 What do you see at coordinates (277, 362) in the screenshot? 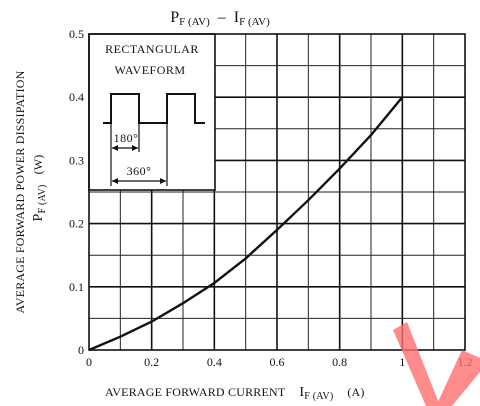
I see `x-tick-label: 0.6` at bounding box center [277, 362].